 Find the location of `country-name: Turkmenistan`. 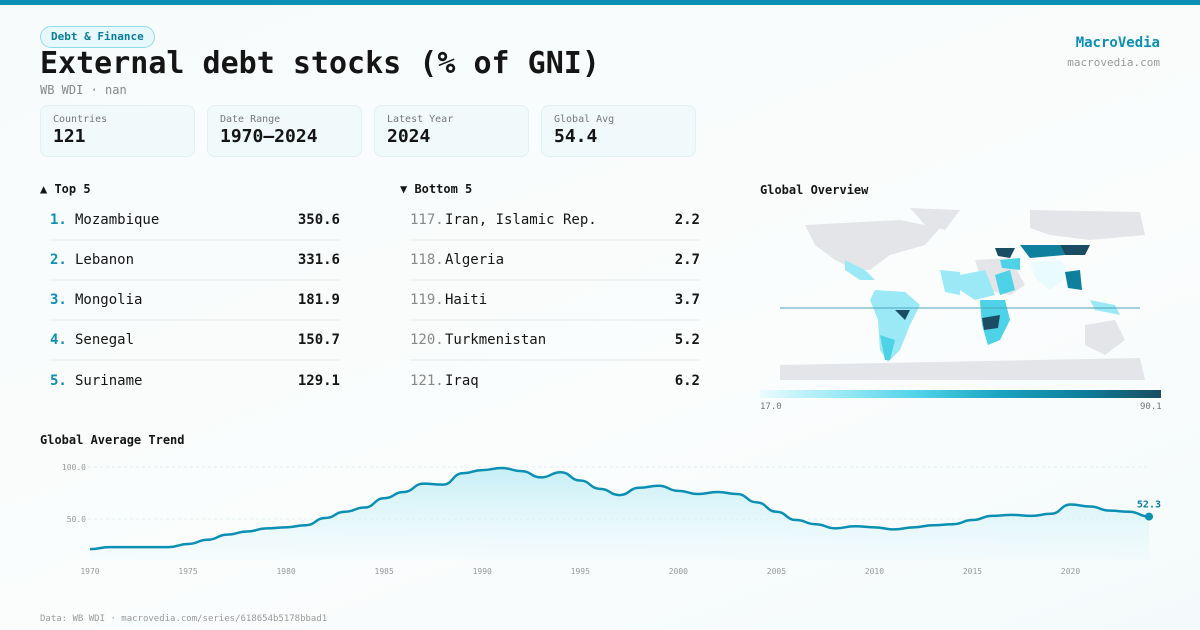

country-name: Turkmenistan is located at coordinates (496, 340).